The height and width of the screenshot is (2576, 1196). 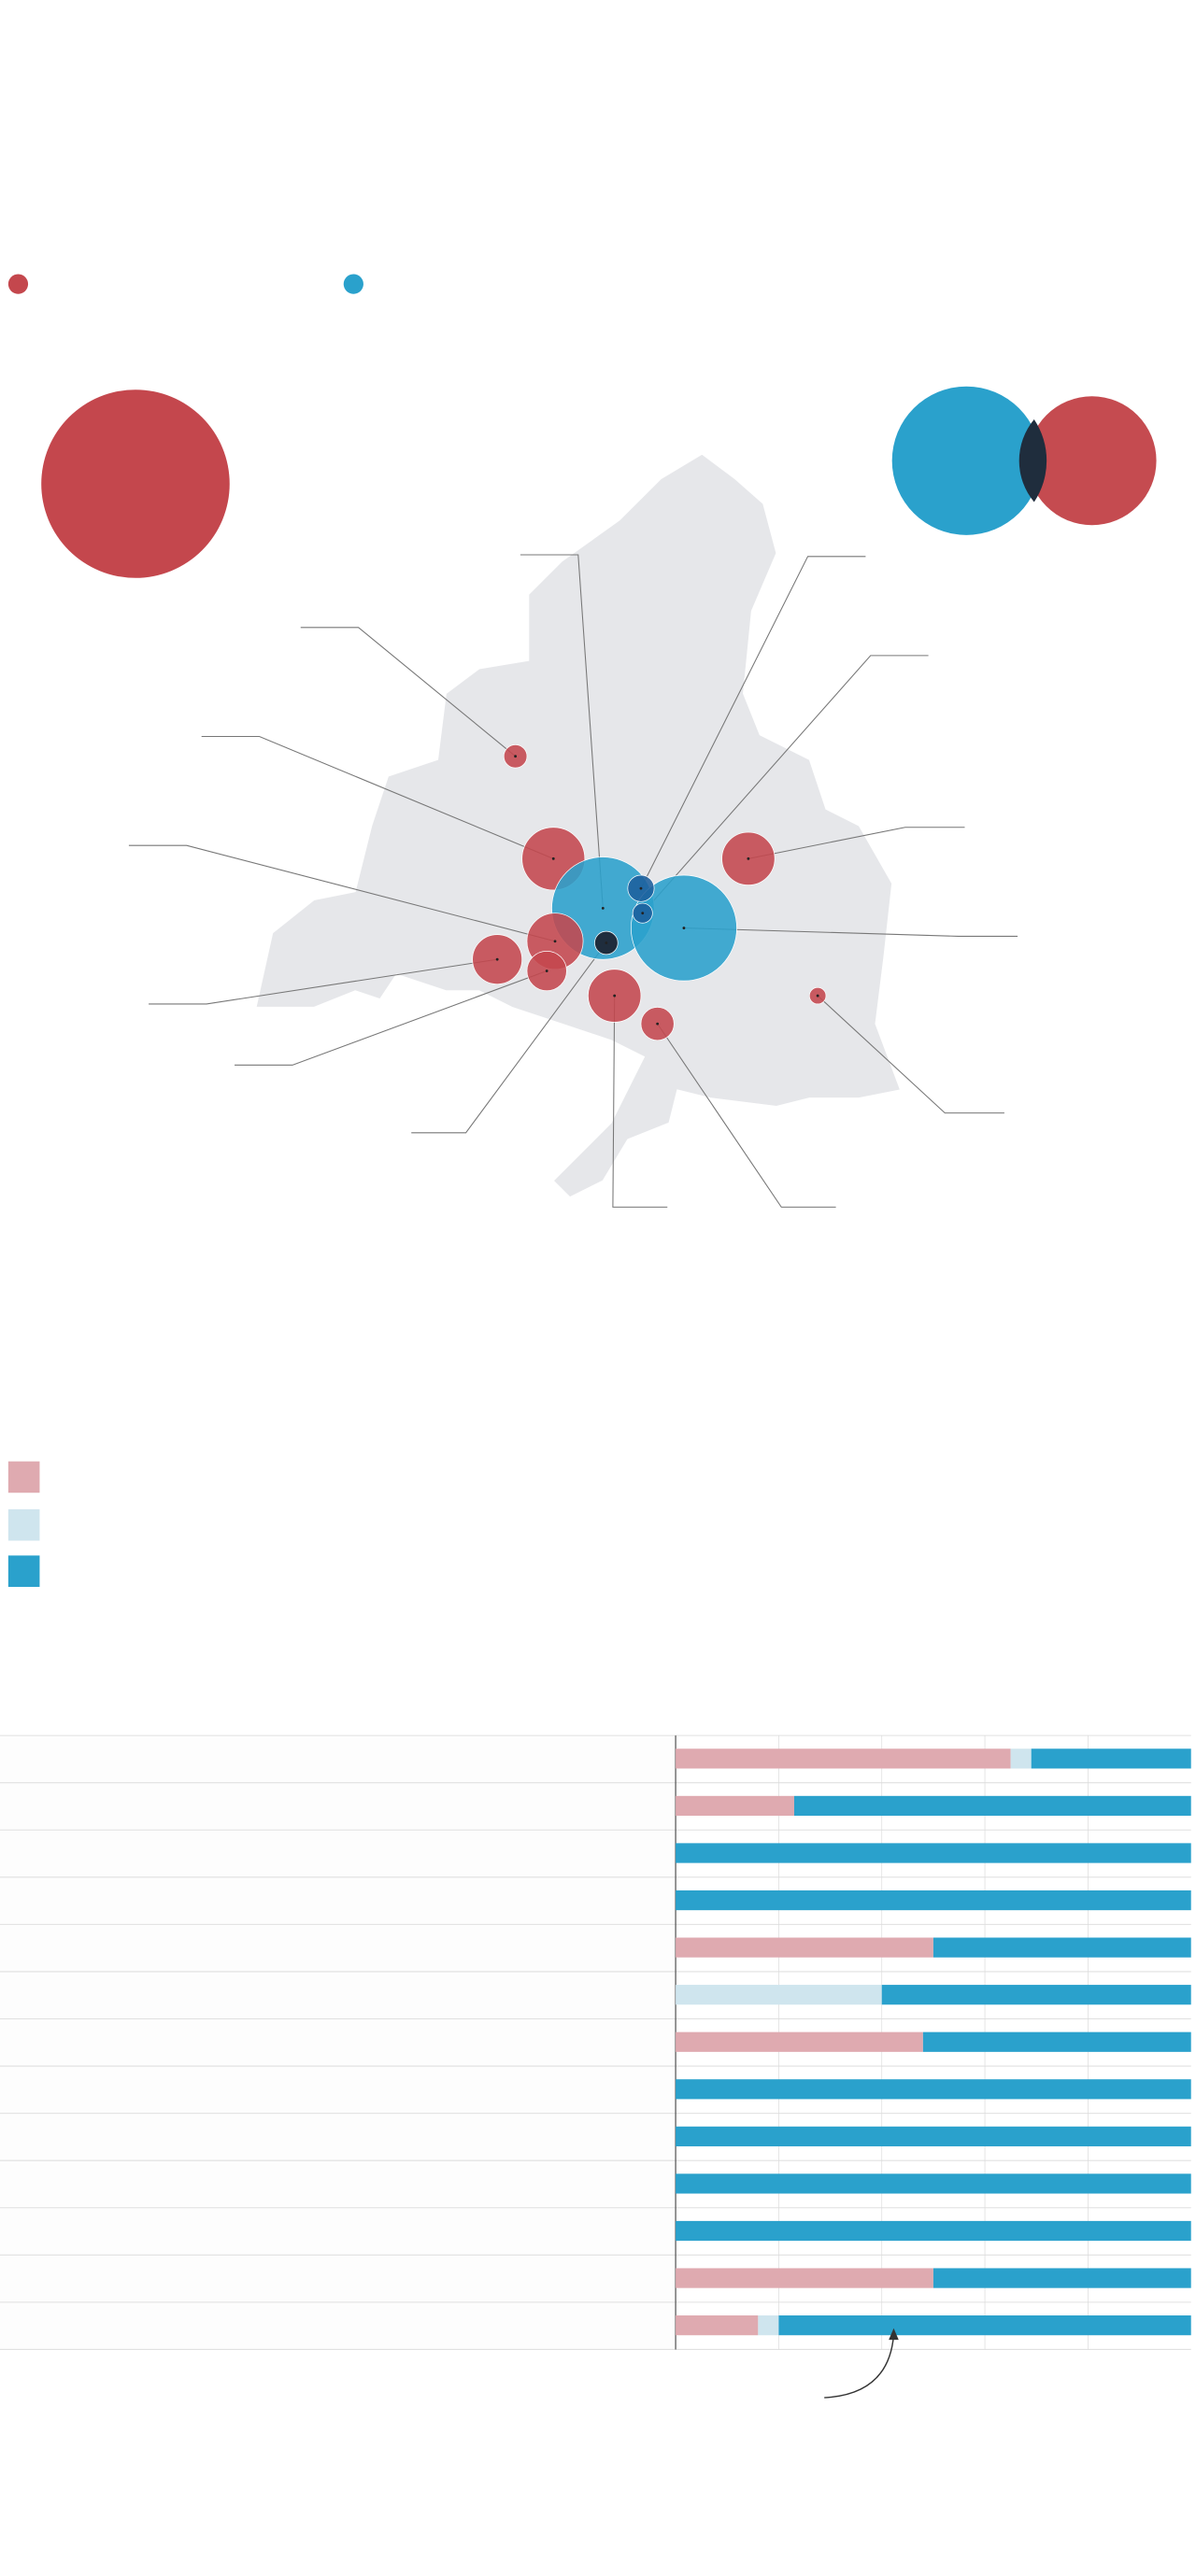 I want to click on pink-swatch-icon, so click(x=23, y=1477).